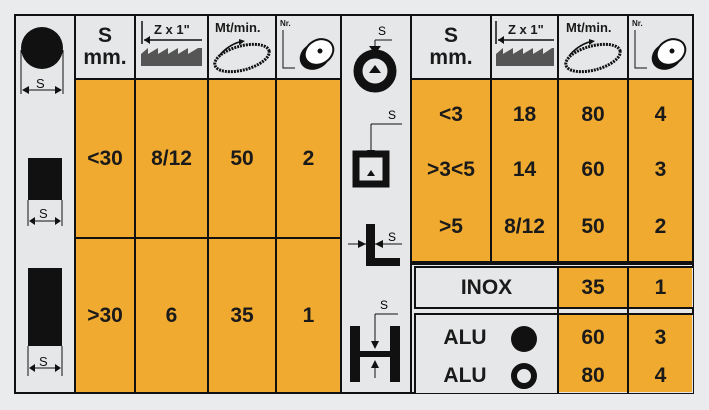  What do you see at coordinates (451, 169) in the screenshot?
I see `cell-s: >3<5` at bounding box center [451, 169].